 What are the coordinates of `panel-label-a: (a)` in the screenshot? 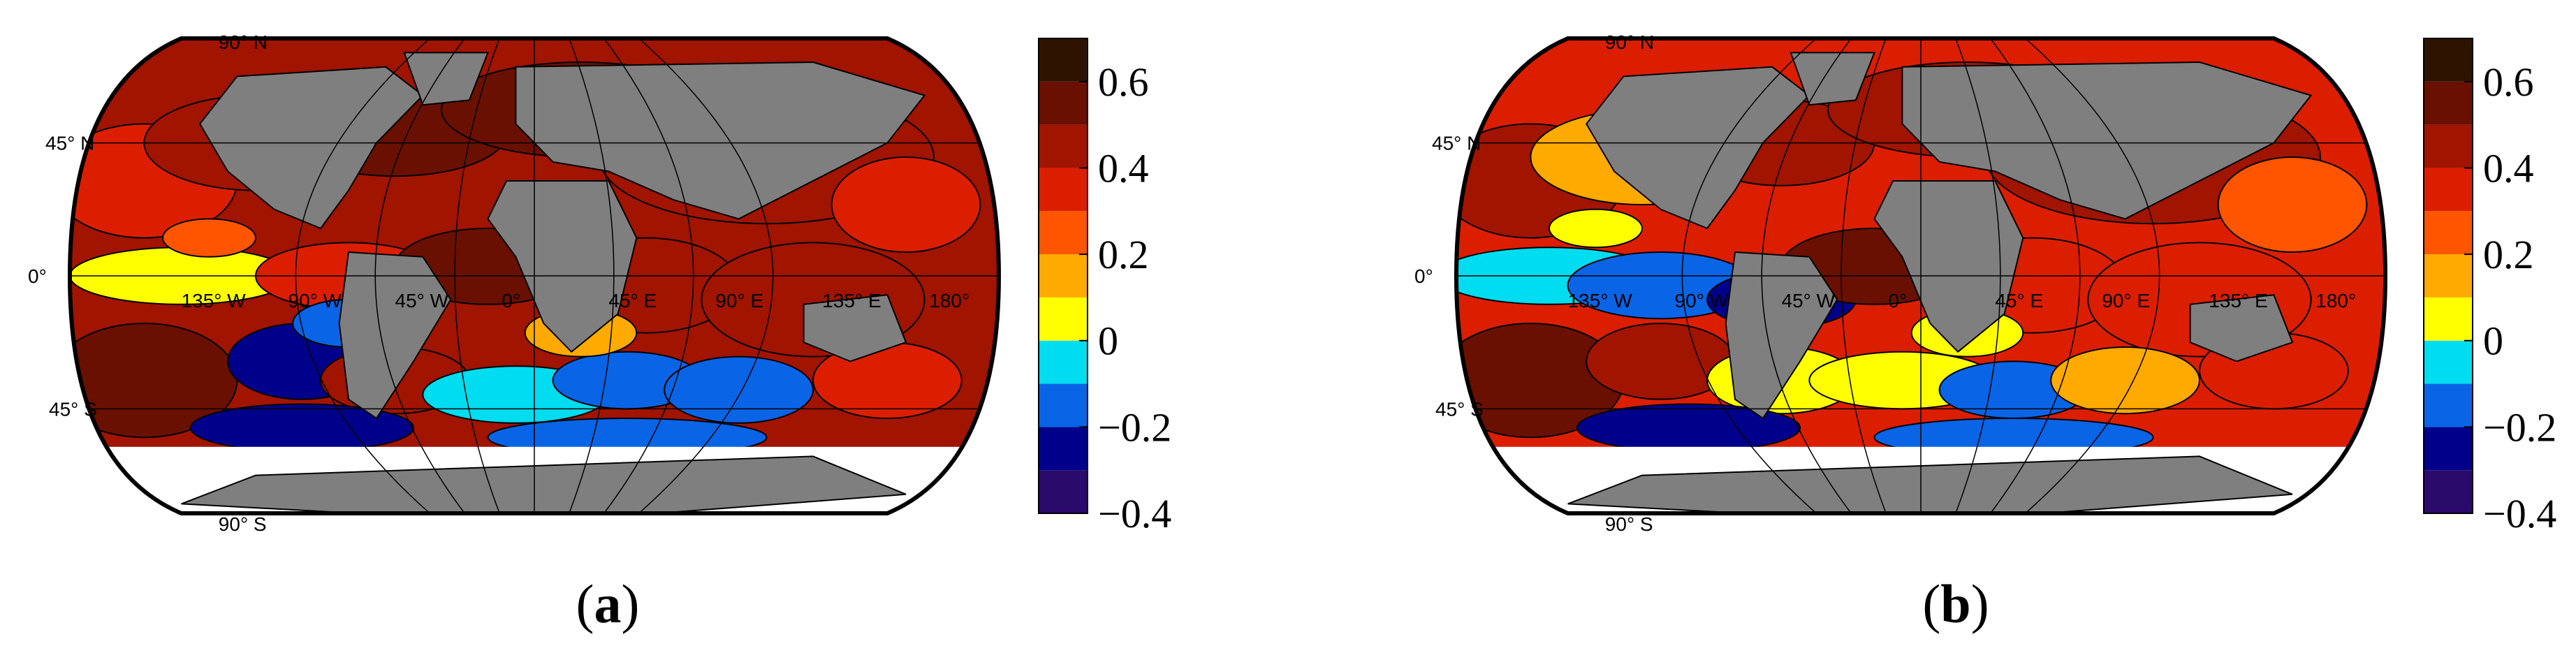 It's located at (608, 603).